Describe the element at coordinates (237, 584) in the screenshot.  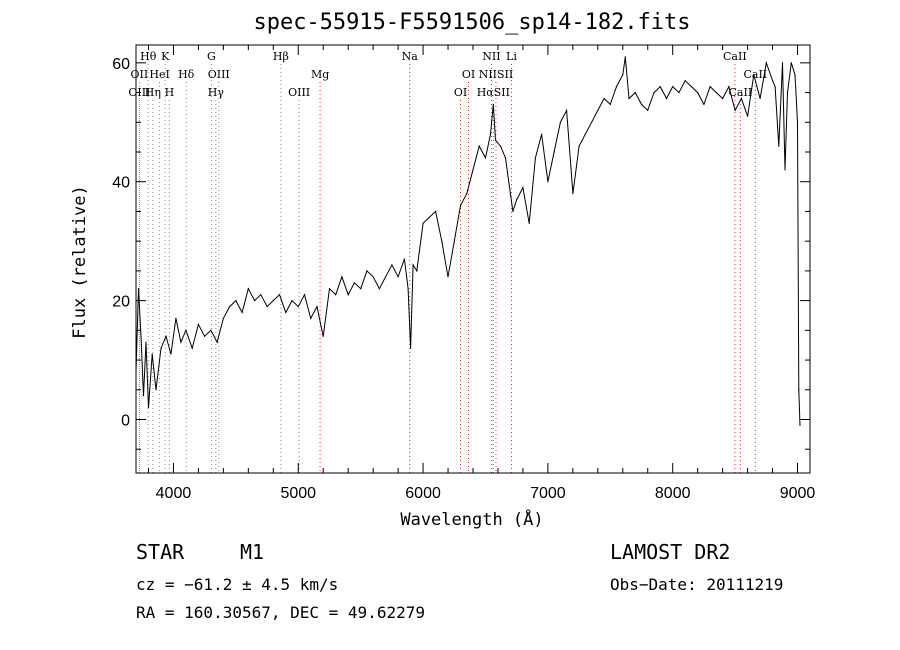
I see `velocity-text: cz = −61.2 ± 4.5 km/s` at that location.